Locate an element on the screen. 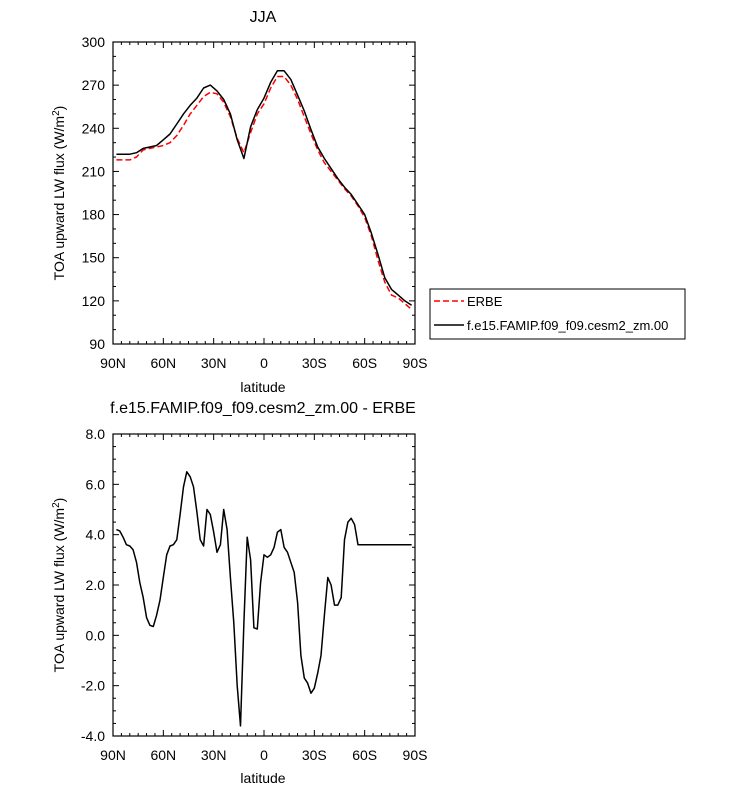 This screenshot has width=733, height=790. bottom-y-tick-label: 6.0 is located at coordinates (96, 484).